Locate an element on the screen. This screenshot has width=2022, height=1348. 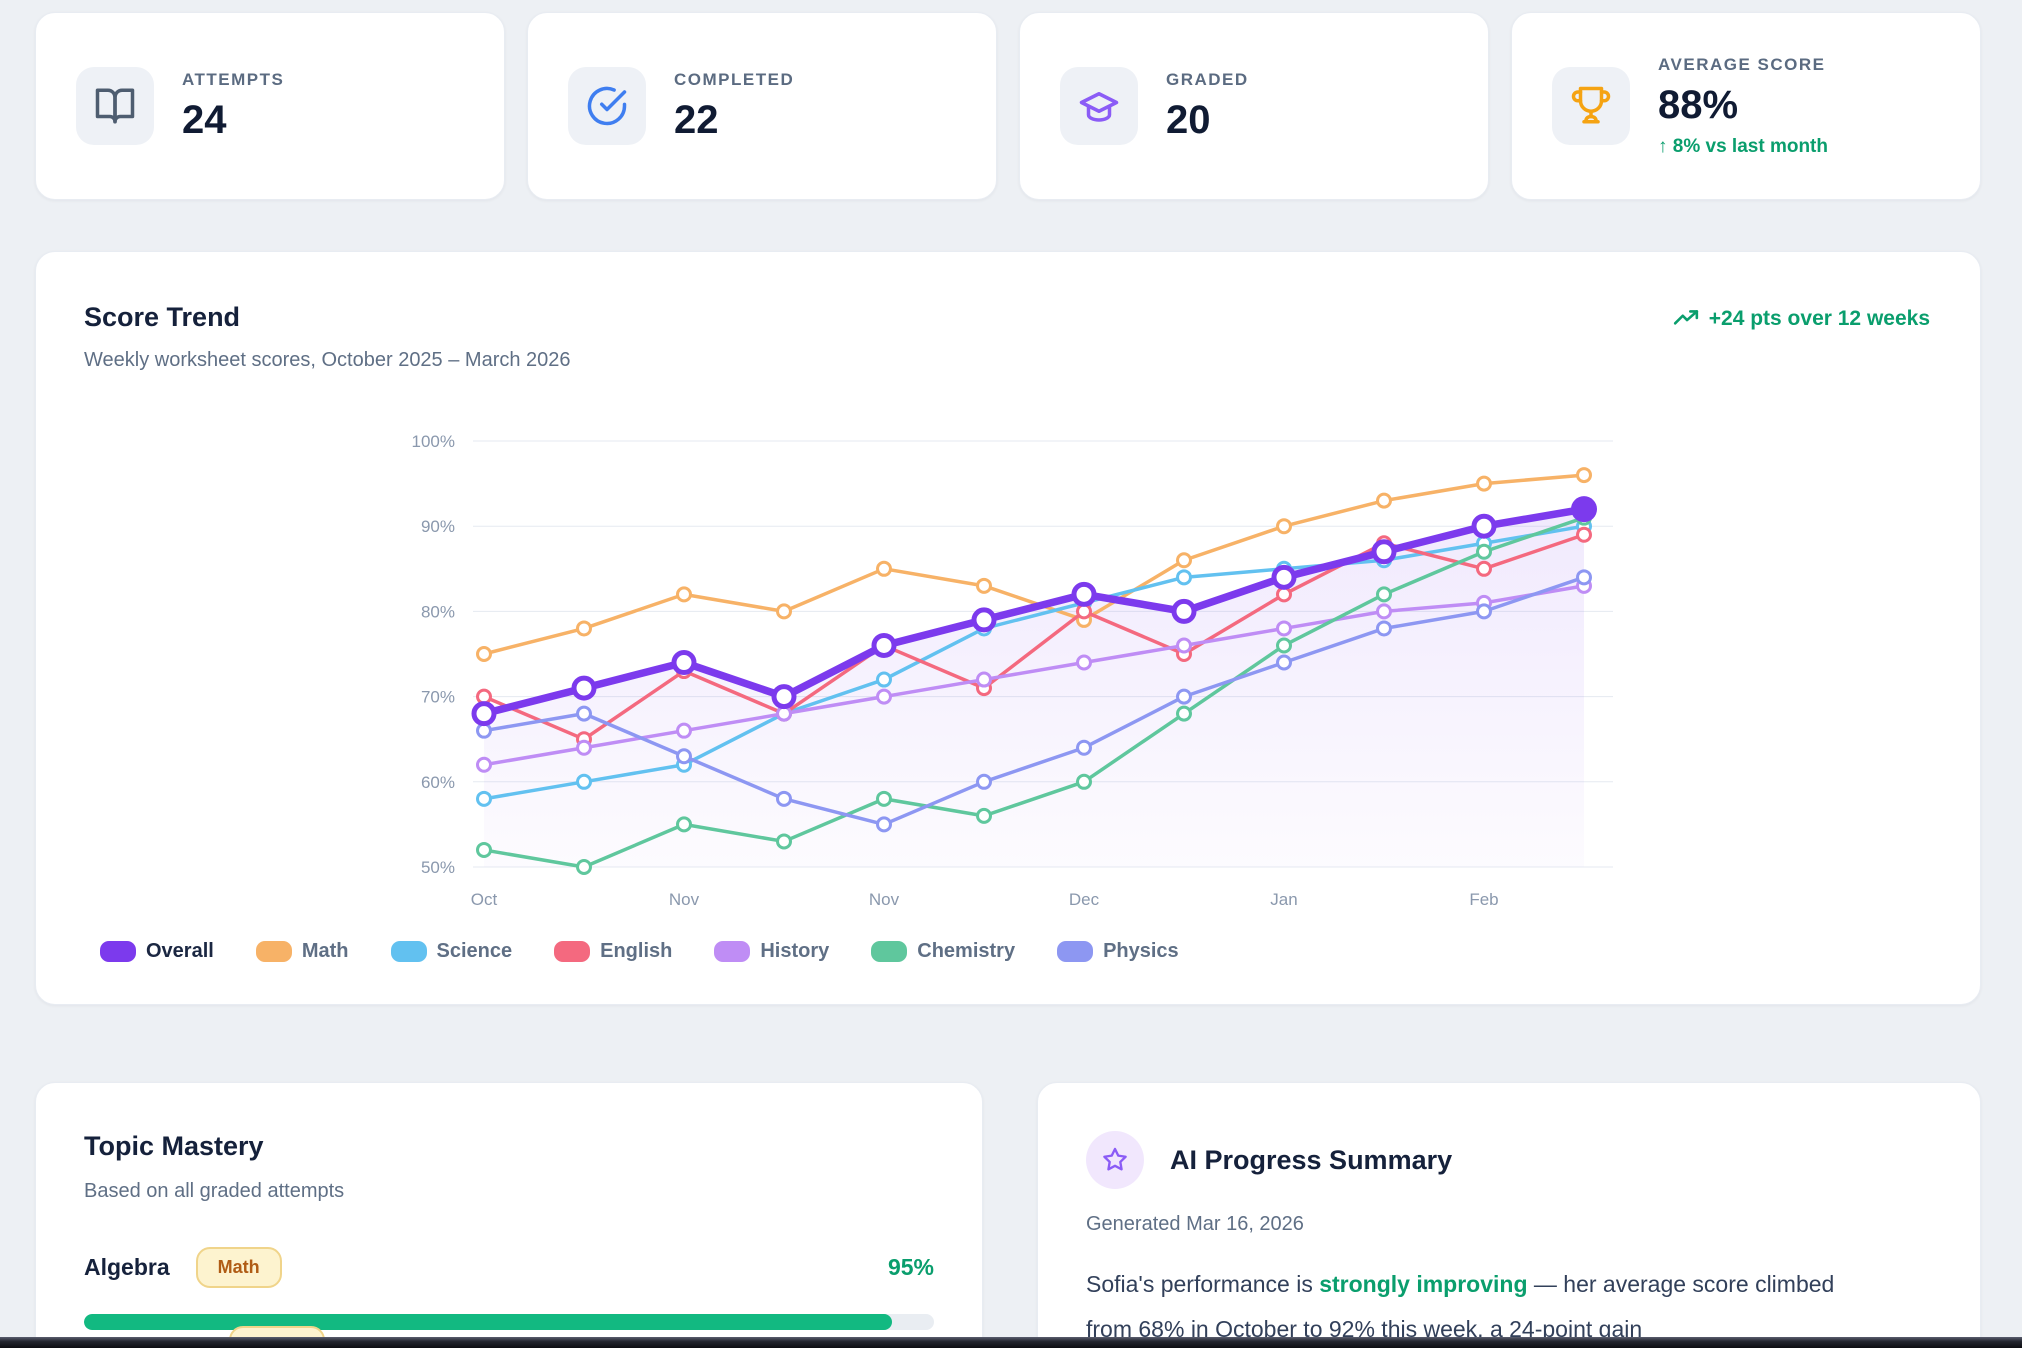
ai-summary-date: Generated Mar 16, 2026 is located at coordinates (1195, 1224).